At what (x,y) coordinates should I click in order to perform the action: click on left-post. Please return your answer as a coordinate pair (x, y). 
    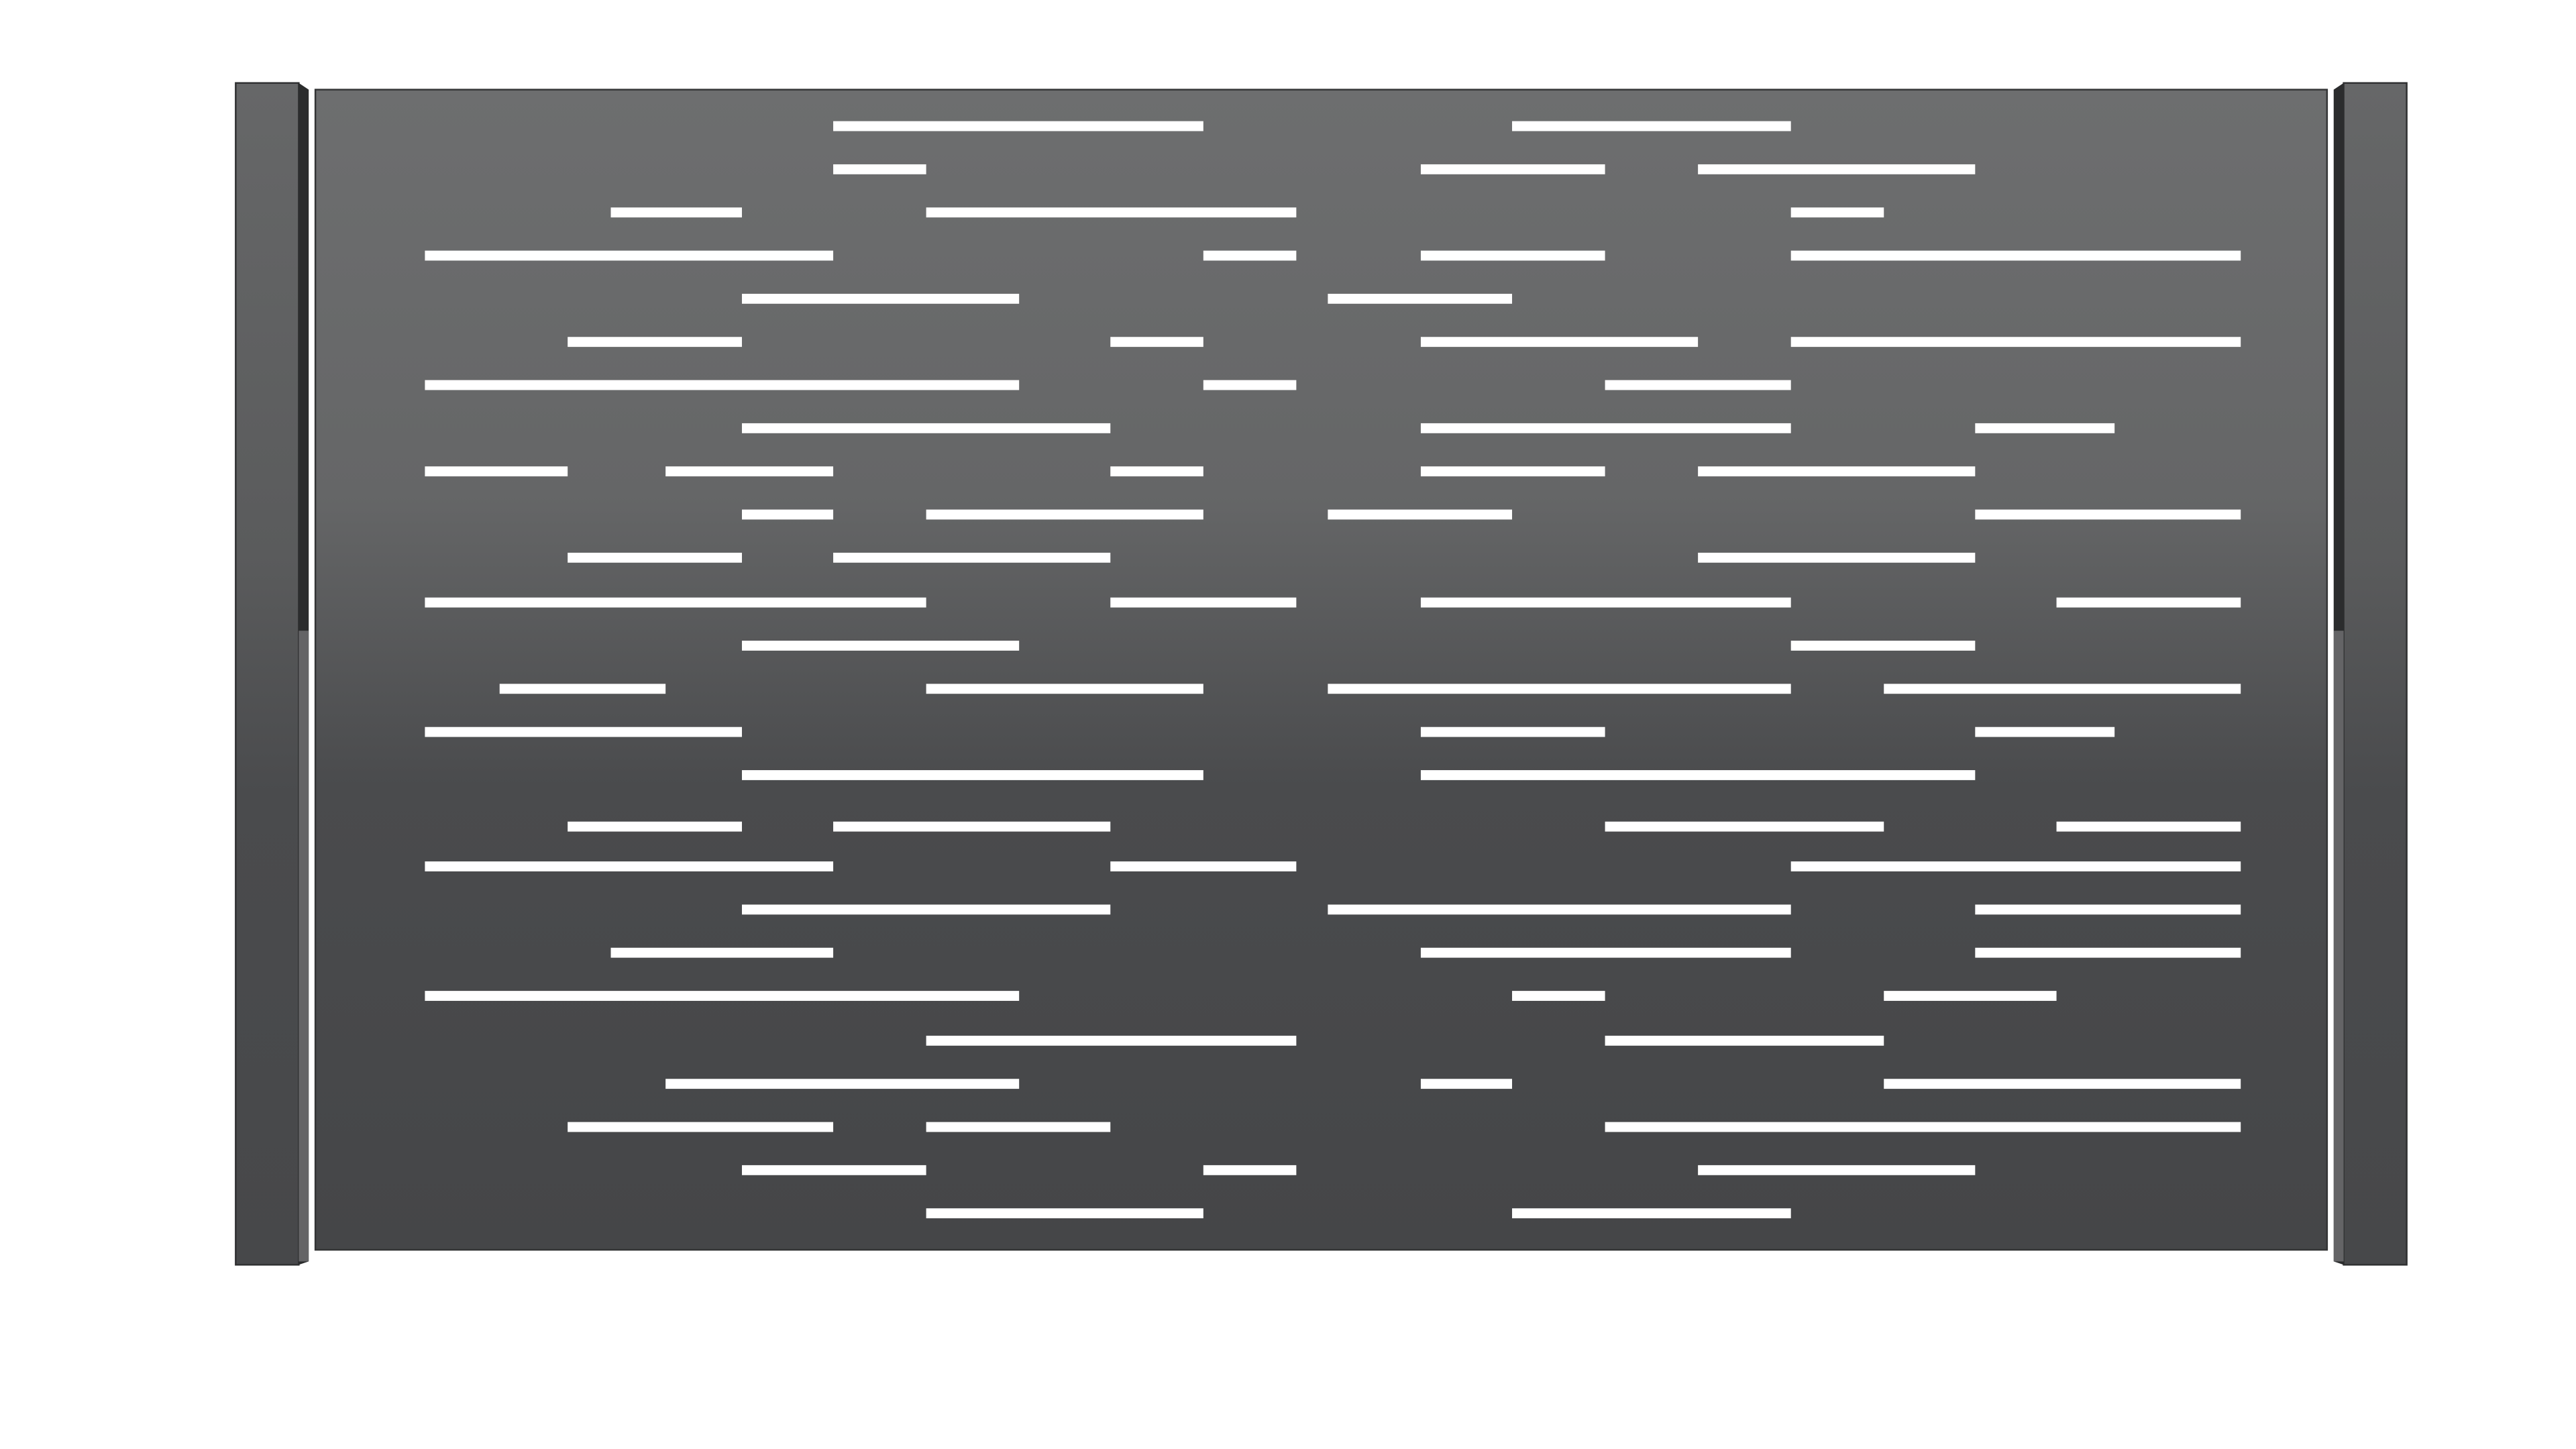
    Looking at the image, I should click on (272, 674).